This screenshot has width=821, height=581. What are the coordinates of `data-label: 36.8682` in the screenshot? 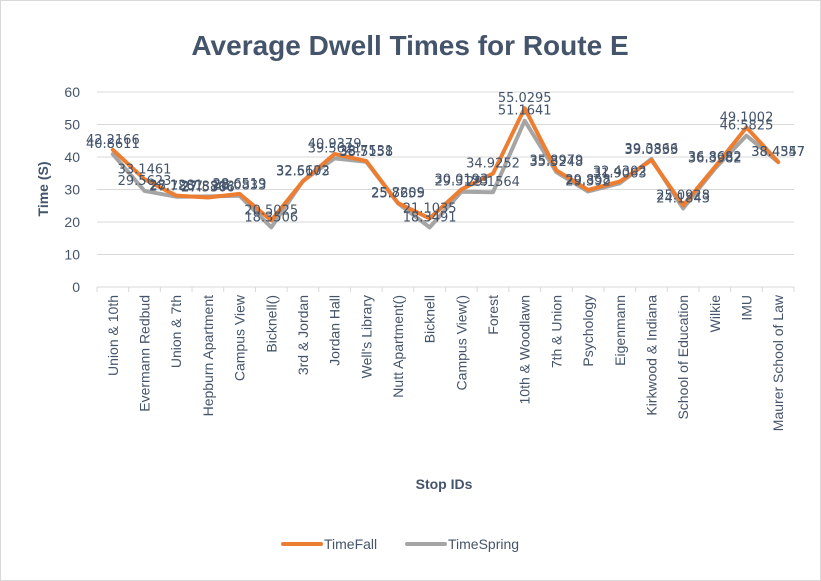 It's located at (715, 157).